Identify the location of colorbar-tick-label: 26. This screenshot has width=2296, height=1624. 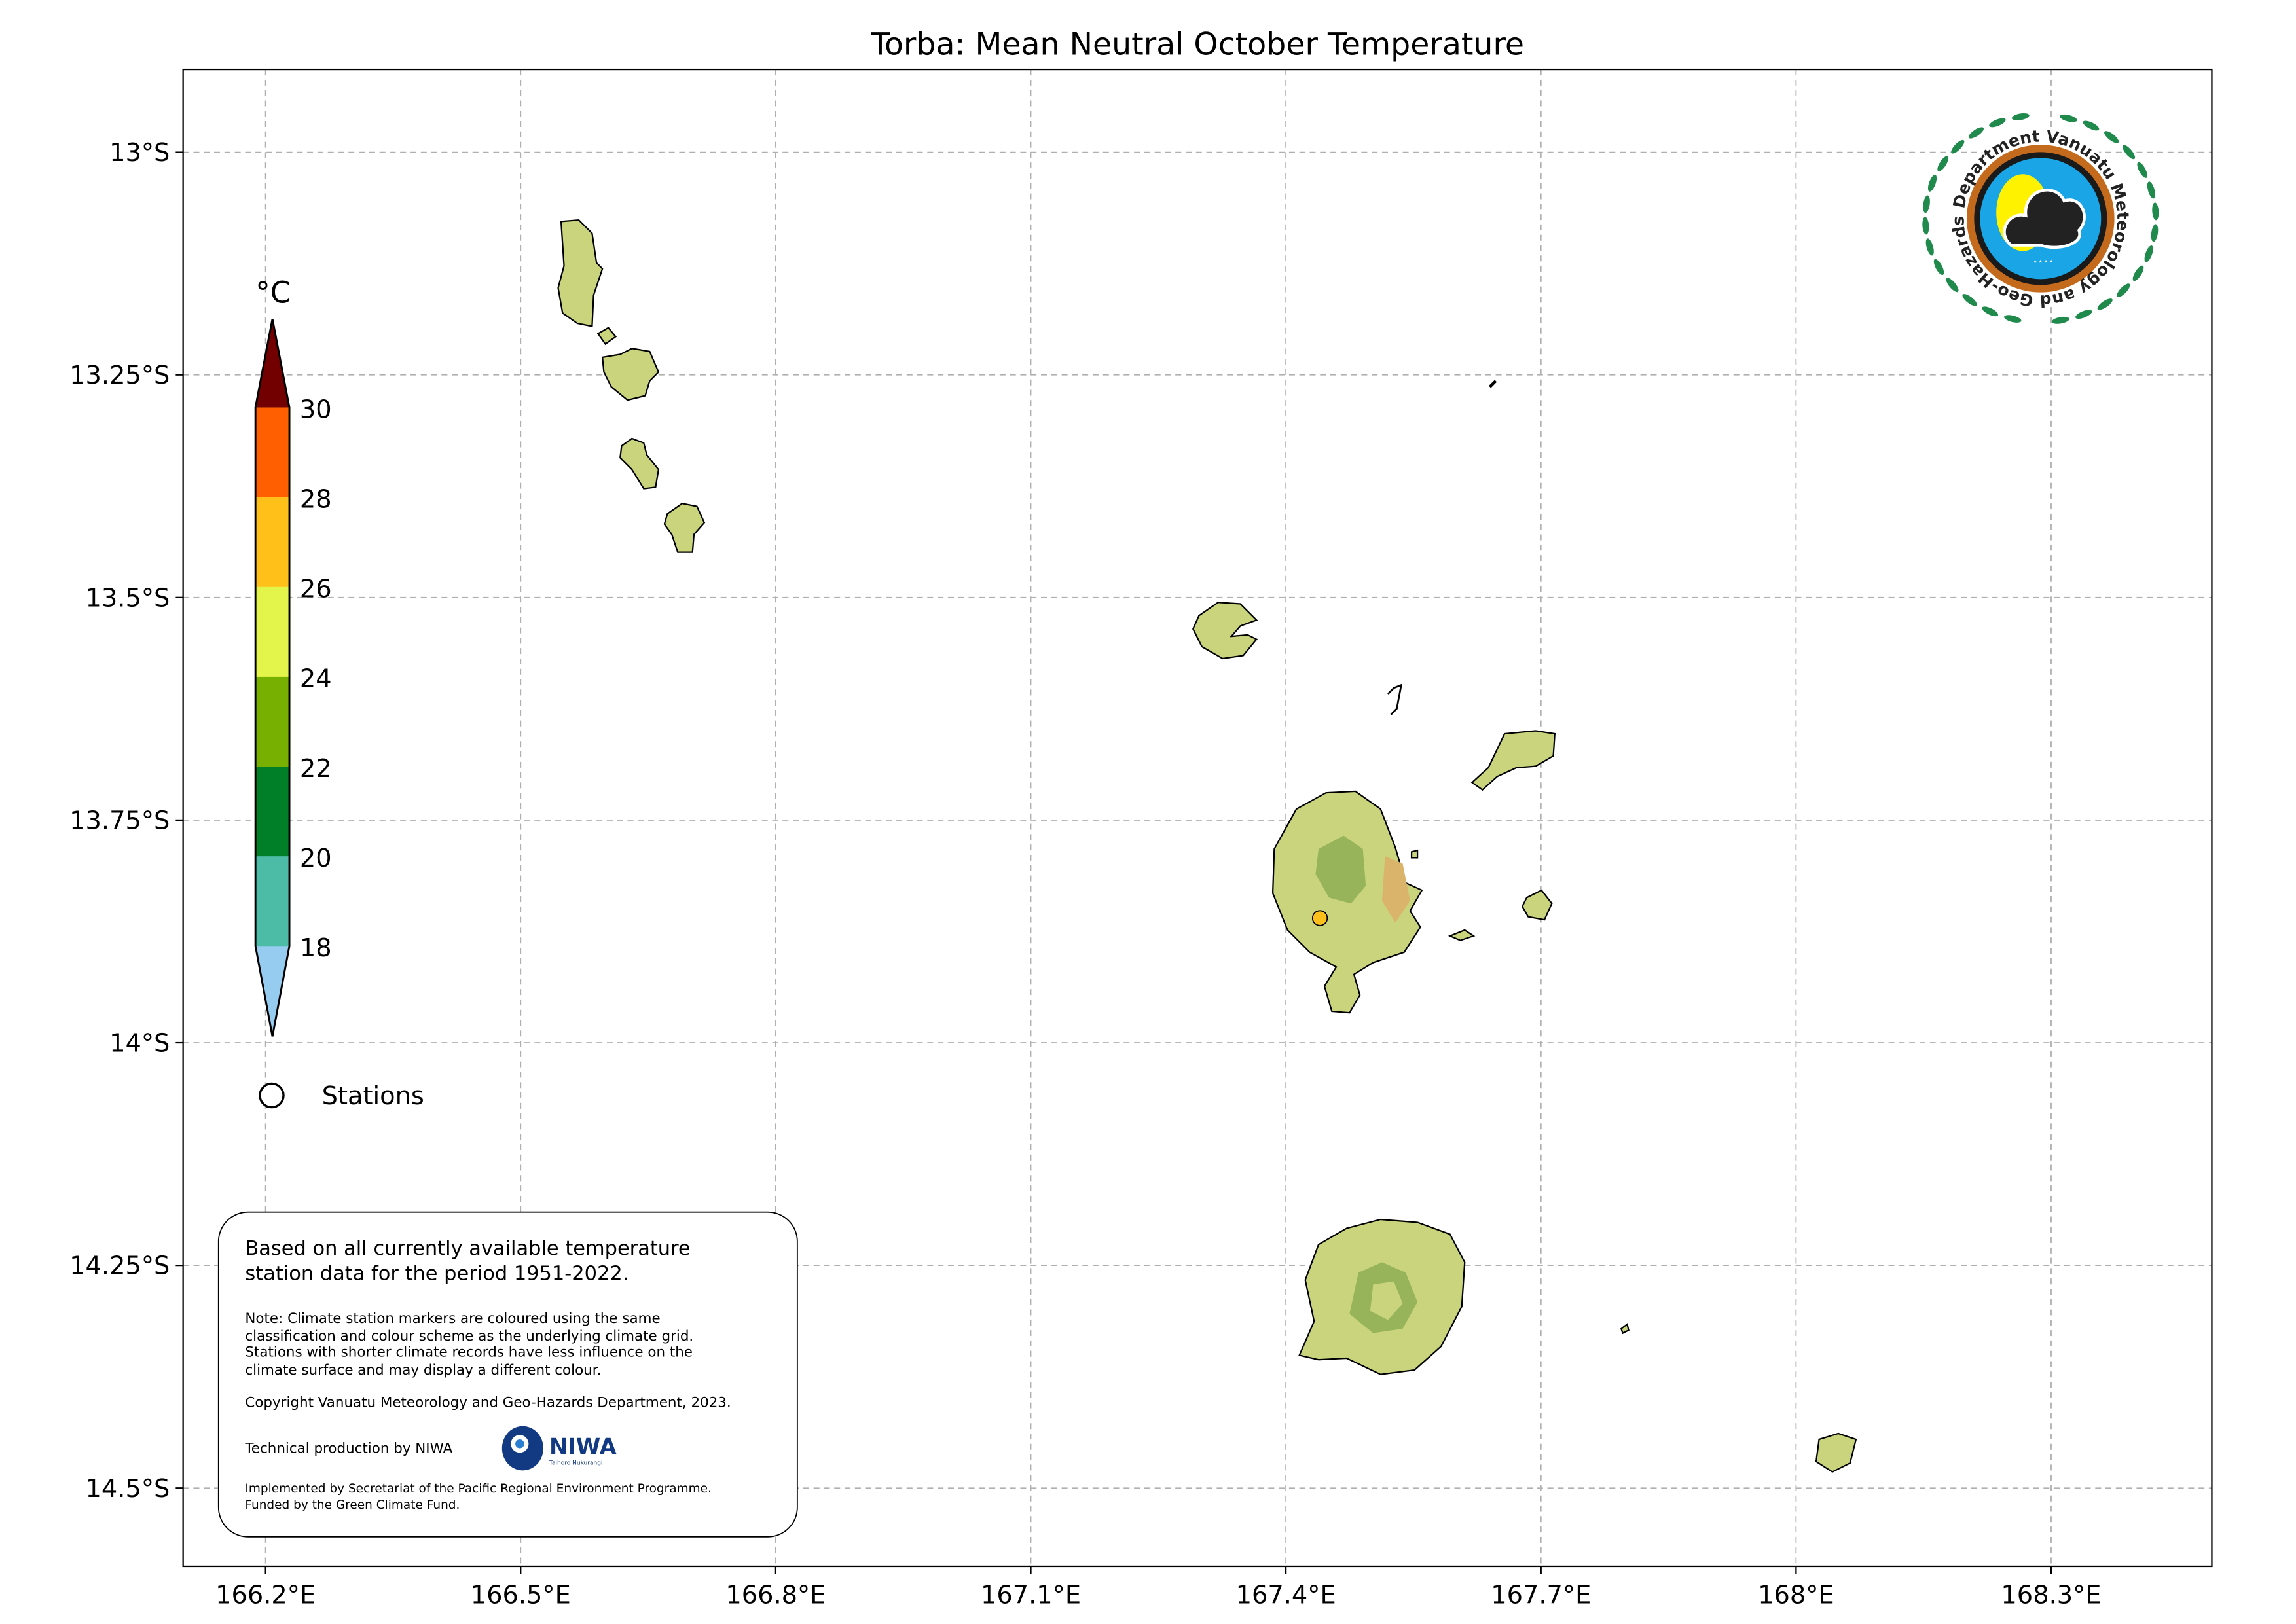
(316, 589).